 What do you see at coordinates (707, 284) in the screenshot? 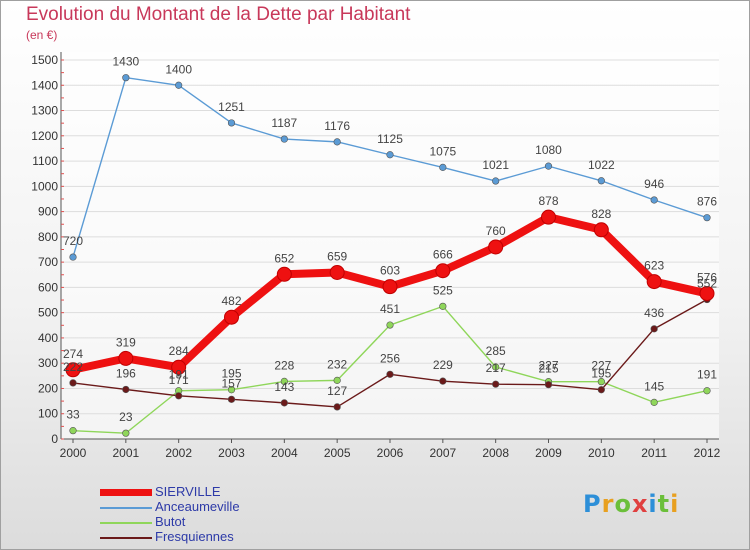
I see `data-label: 552` at bounding box center [707, 284].